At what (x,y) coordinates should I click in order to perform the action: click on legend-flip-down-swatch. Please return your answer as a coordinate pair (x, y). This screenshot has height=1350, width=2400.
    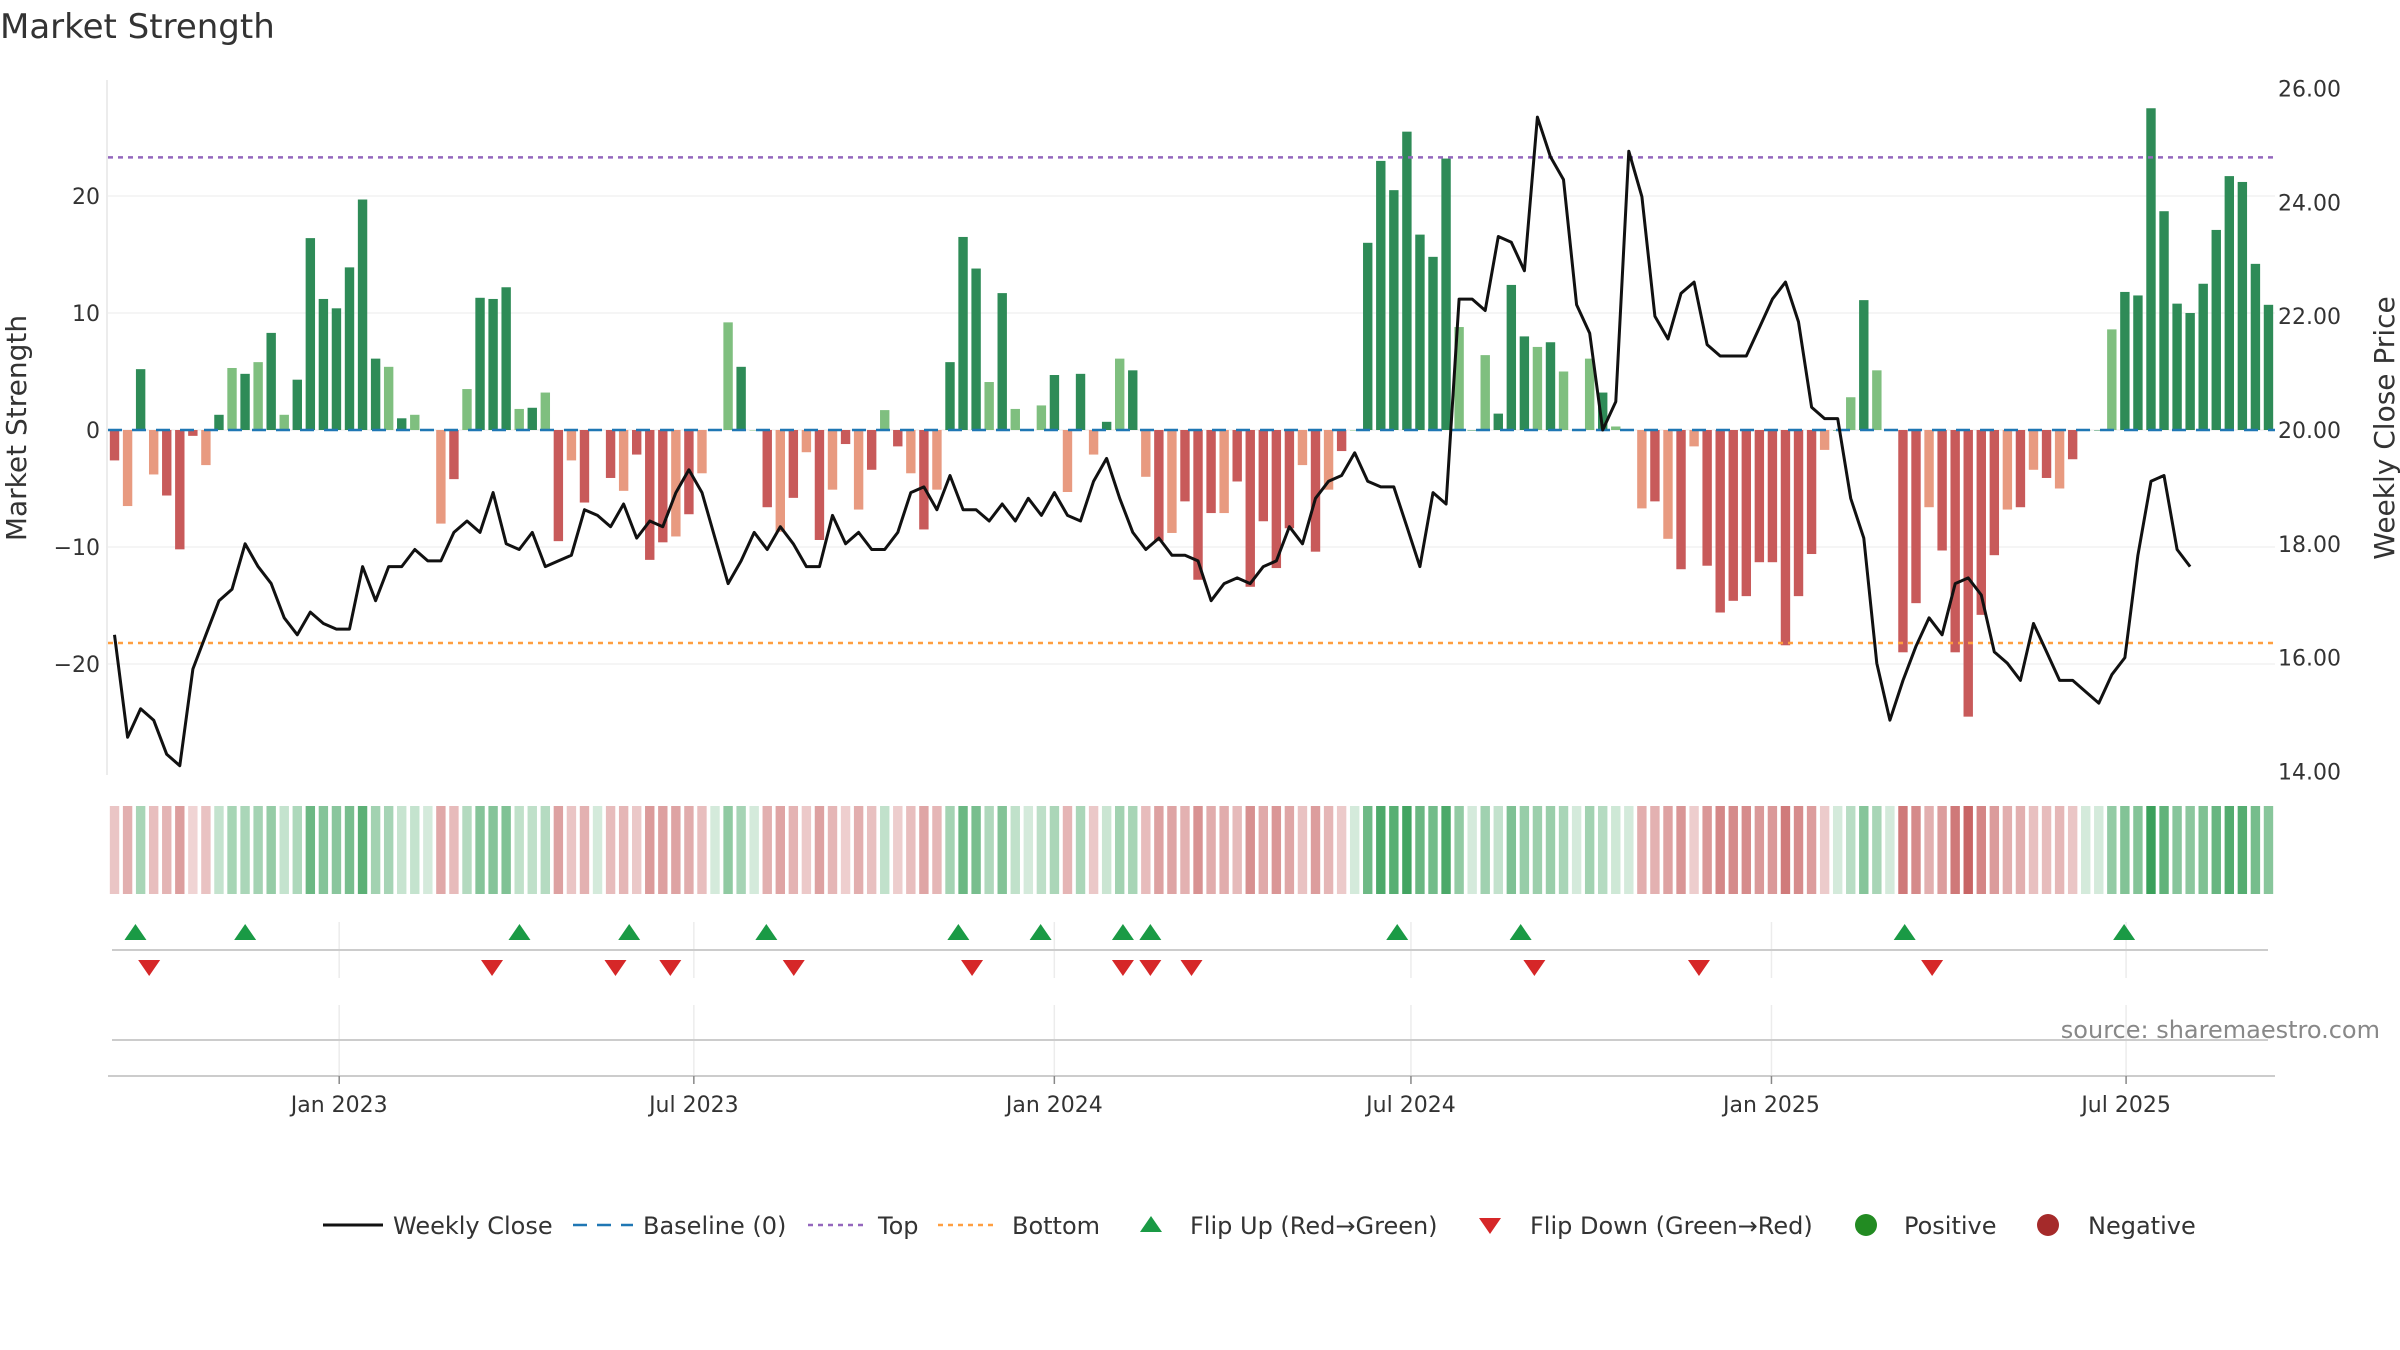
    Looking at the image, I should click on (1490, 1226).